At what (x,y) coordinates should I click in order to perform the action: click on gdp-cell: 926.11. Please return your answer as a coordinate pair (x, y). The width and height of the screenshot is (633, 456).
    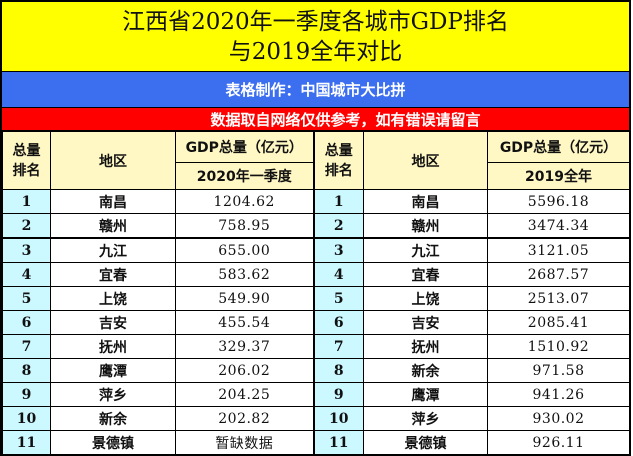
    Looking at the image, I should click on (558, 443).